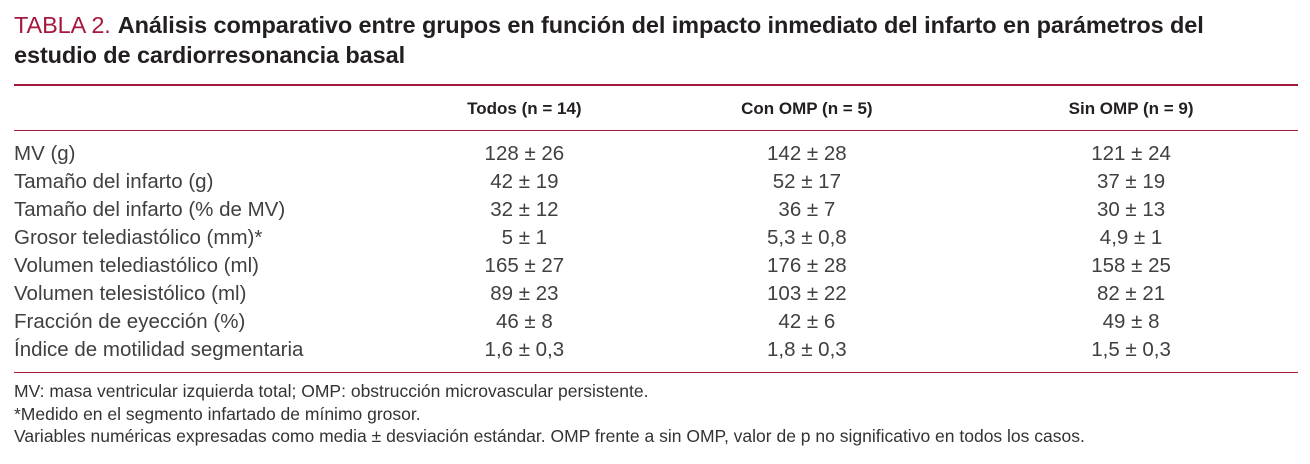  Describe the element at coordinates (807, 108) in the screenshot. I see `column-header-con-omp: Con OMP (n = 5)` at that location.